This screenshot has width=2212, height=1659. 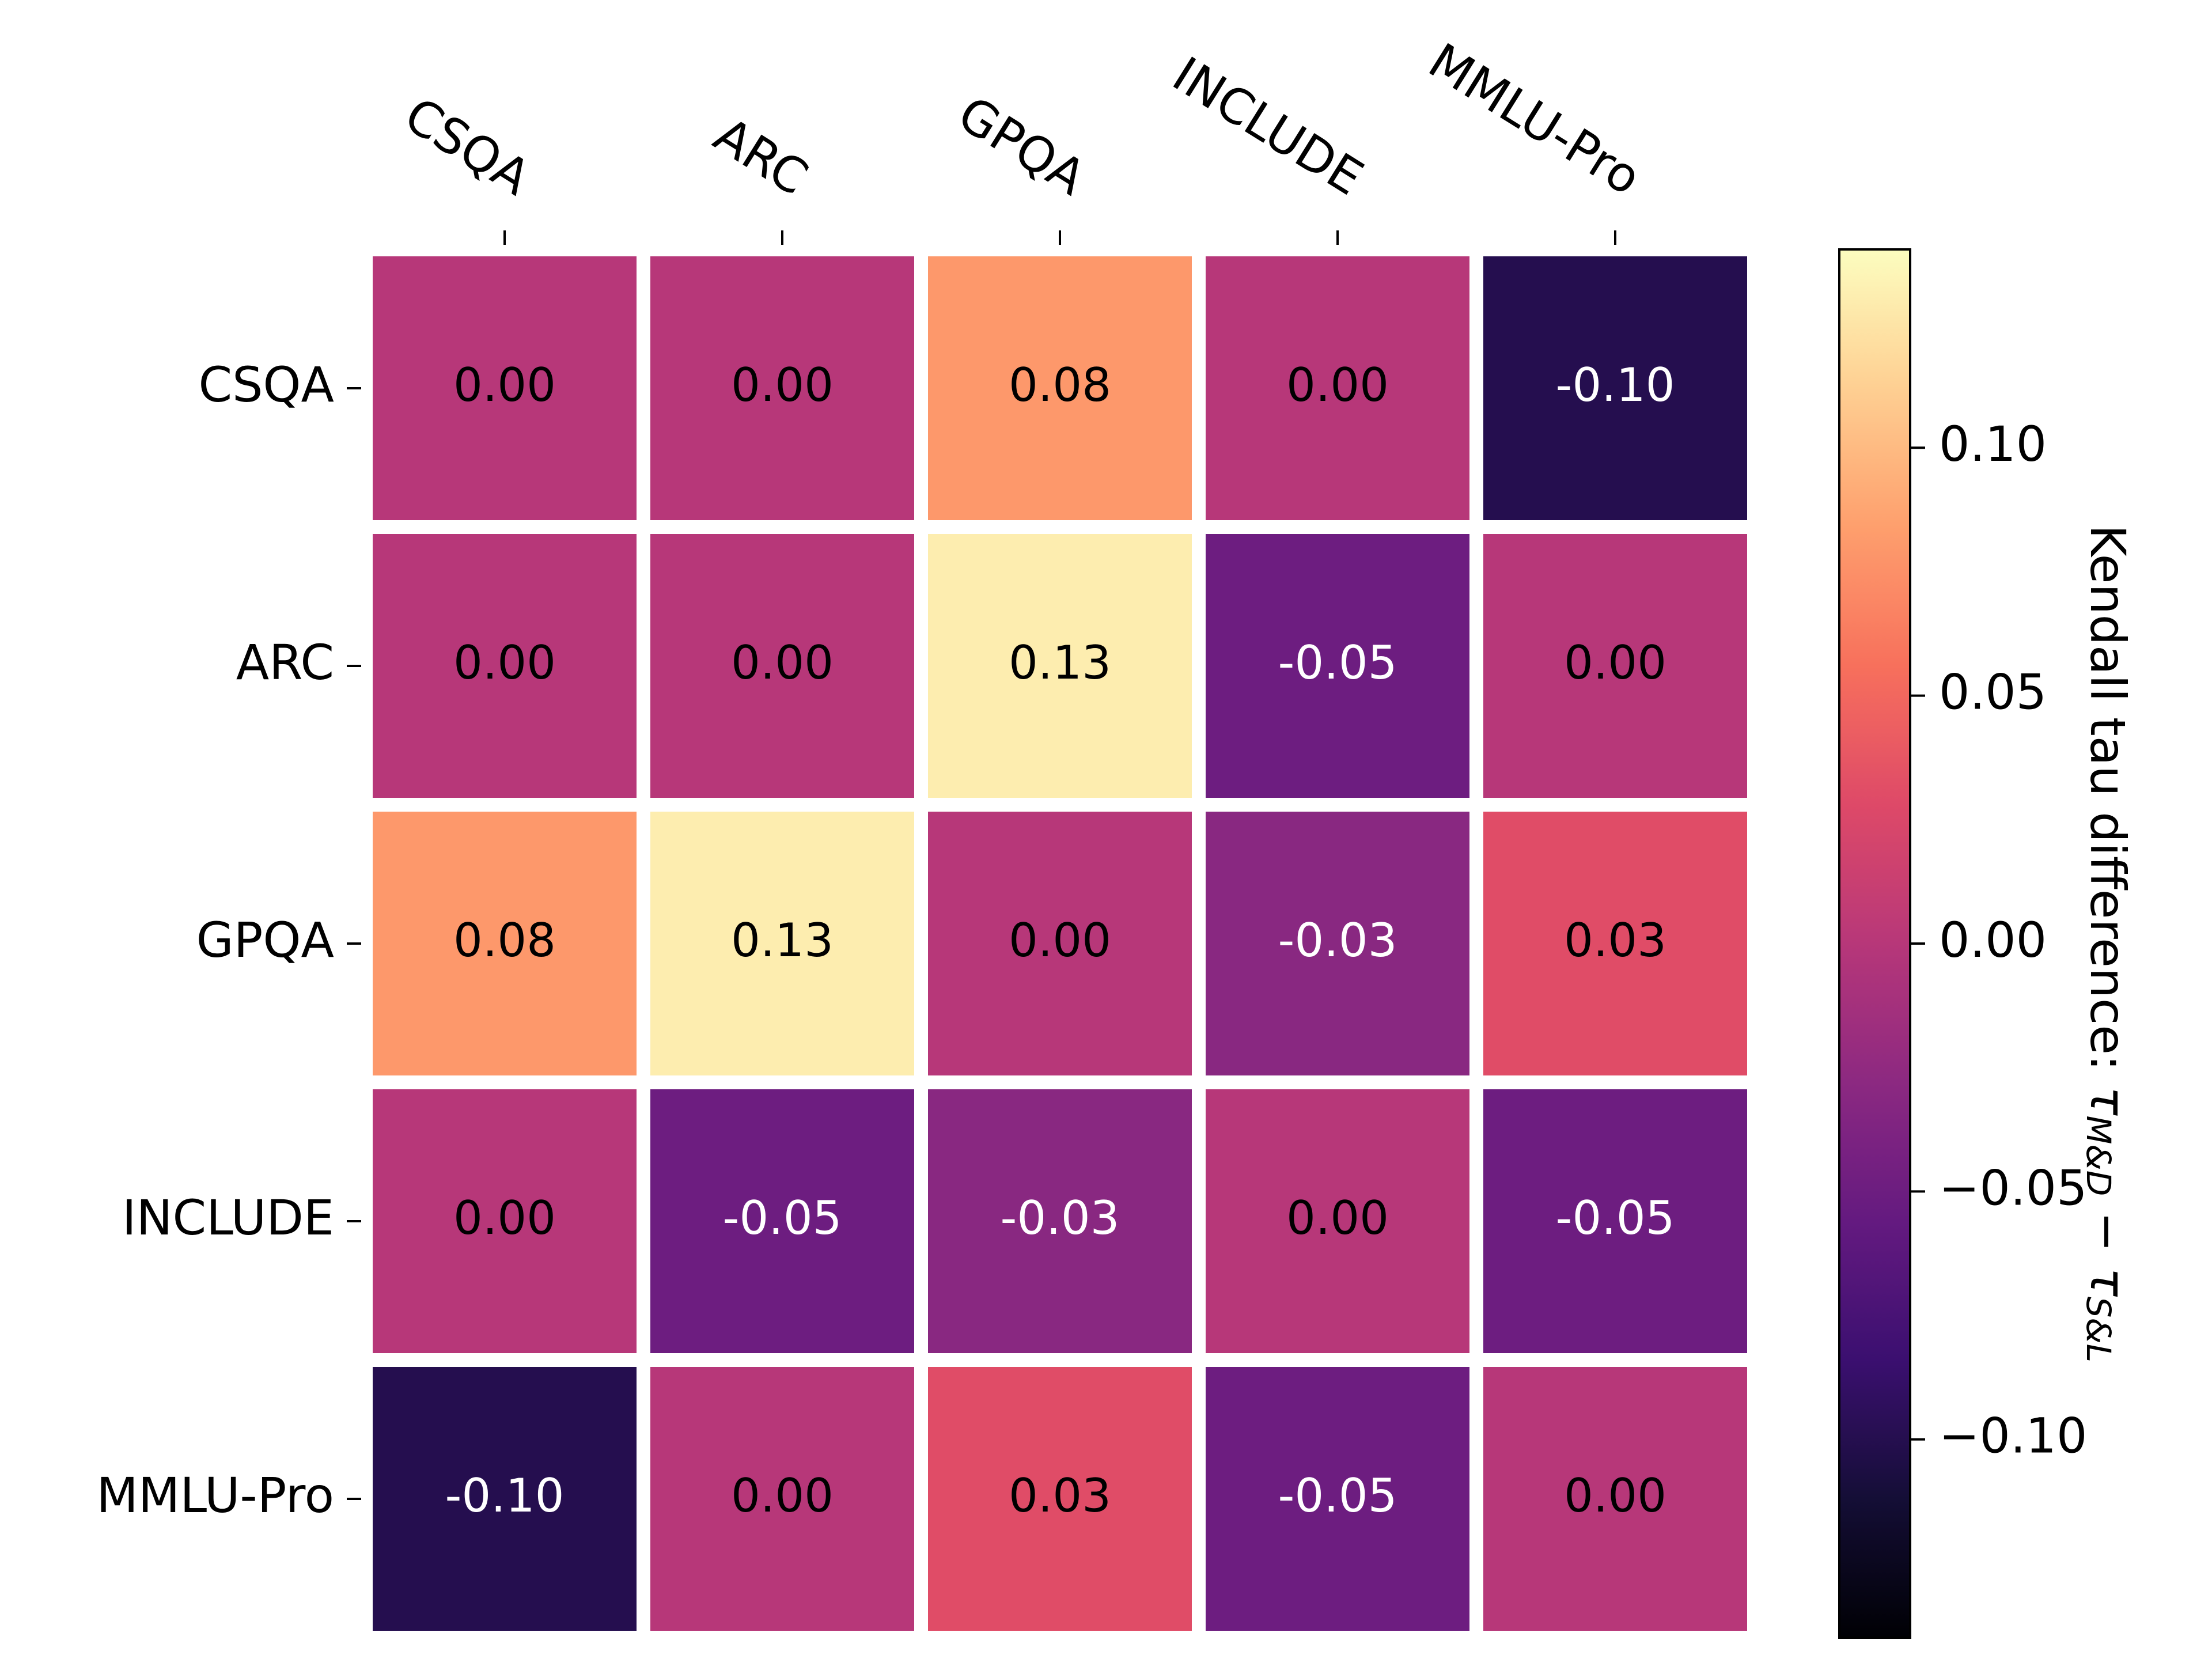 What do you see at coordinates (2108, 805) in the screenshot?
I see `colorbar-label-text: Kendall tau difference:` at bounding box center [2108, 805].